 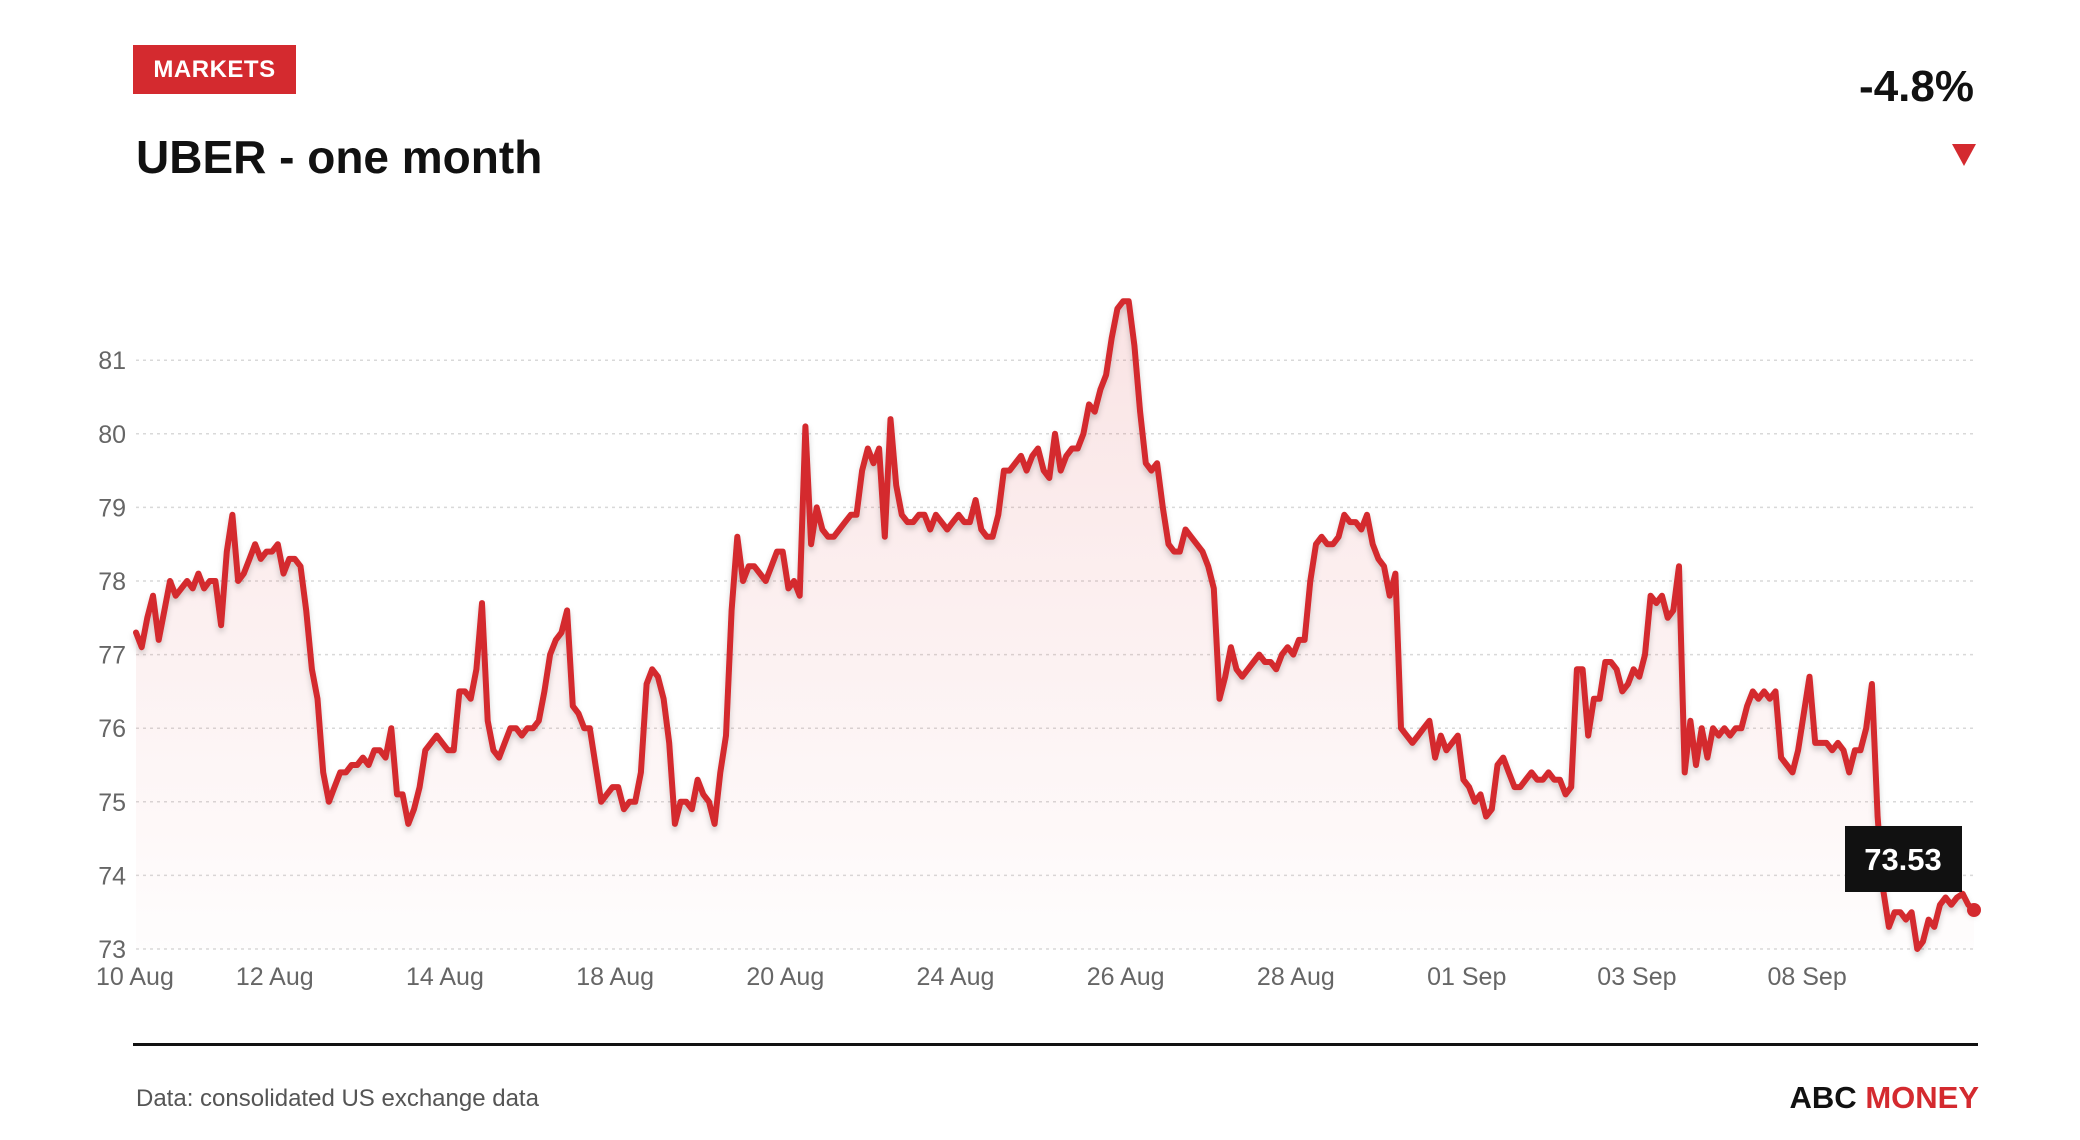 What do you see at coordinates (275, 977) in the screenshot?
I see `x-tick-label: 12 Aug` at bounding box center [275, 977].